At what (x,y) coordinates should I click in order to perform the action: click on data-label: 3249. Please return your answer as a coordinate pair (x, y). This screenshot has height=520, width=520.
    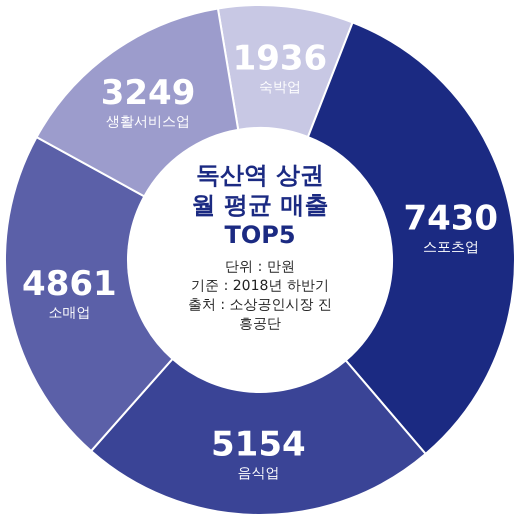
    Looking at the image, I should click on (148, 93).